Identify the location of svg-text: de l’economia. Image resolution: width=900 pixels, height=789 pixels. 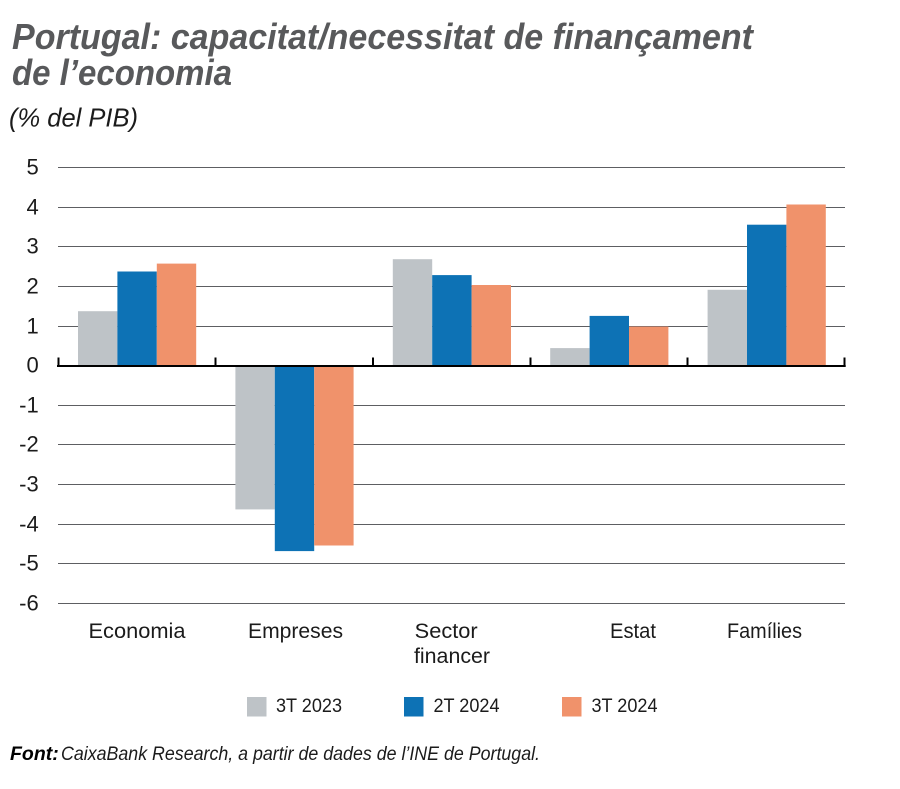
(122, 72).